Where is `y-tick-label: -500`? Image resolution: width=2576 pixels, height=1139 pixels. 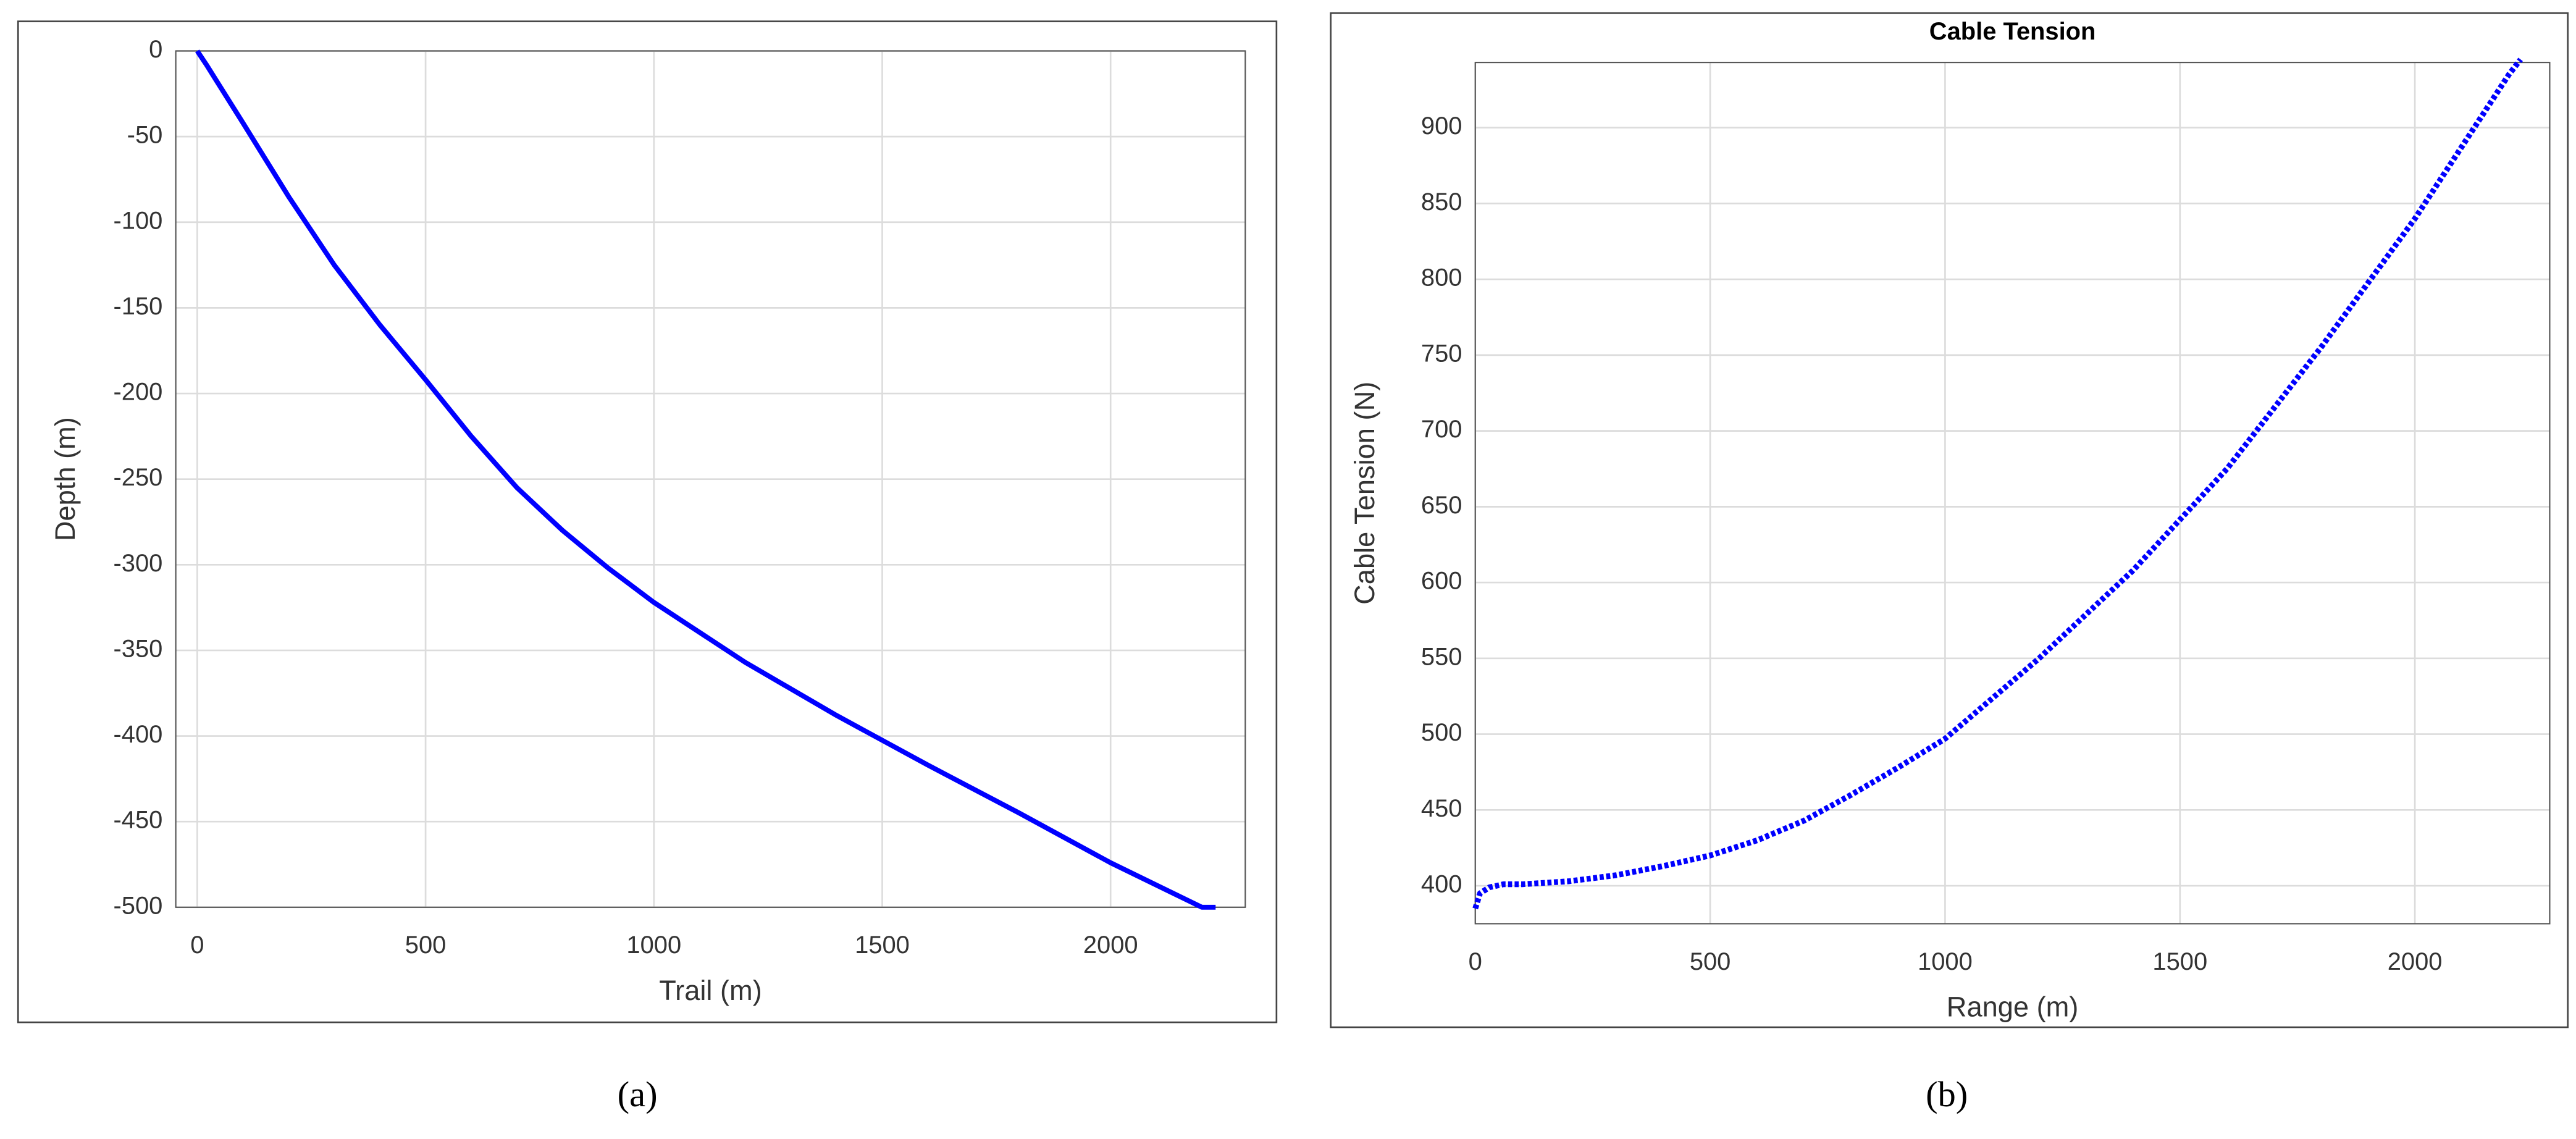 y-tick-label: -500 is located at coordinates (139, 905).